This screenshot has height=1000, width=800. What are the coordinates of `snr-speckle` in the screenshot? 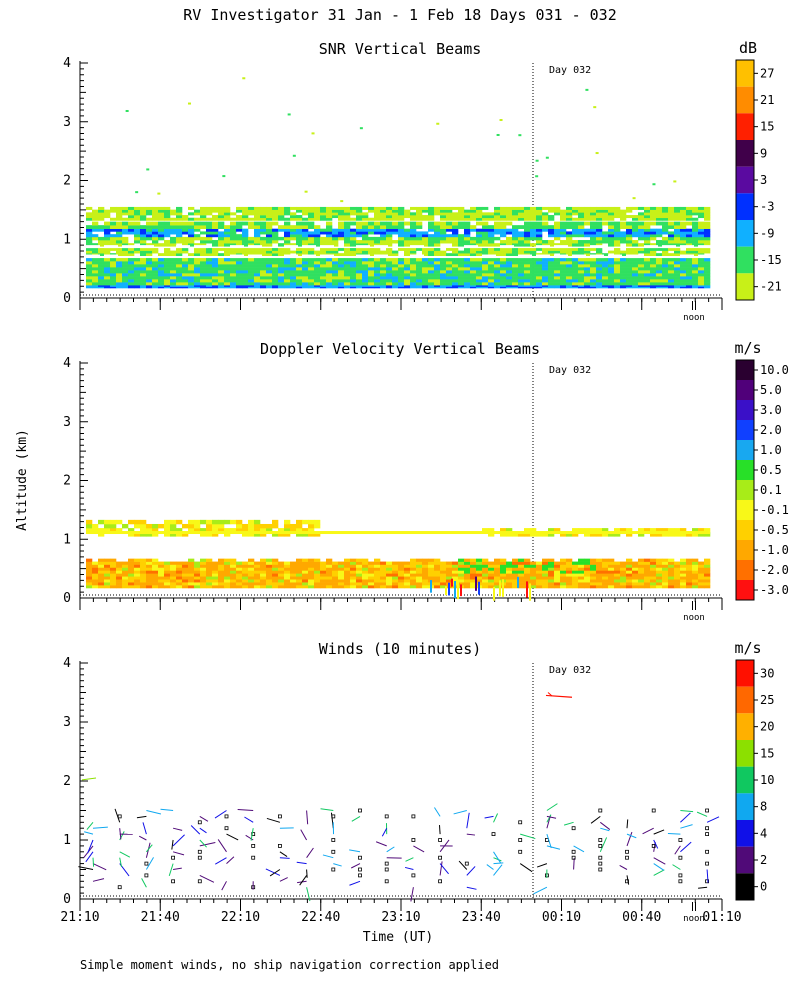 It's located at (148, 169).